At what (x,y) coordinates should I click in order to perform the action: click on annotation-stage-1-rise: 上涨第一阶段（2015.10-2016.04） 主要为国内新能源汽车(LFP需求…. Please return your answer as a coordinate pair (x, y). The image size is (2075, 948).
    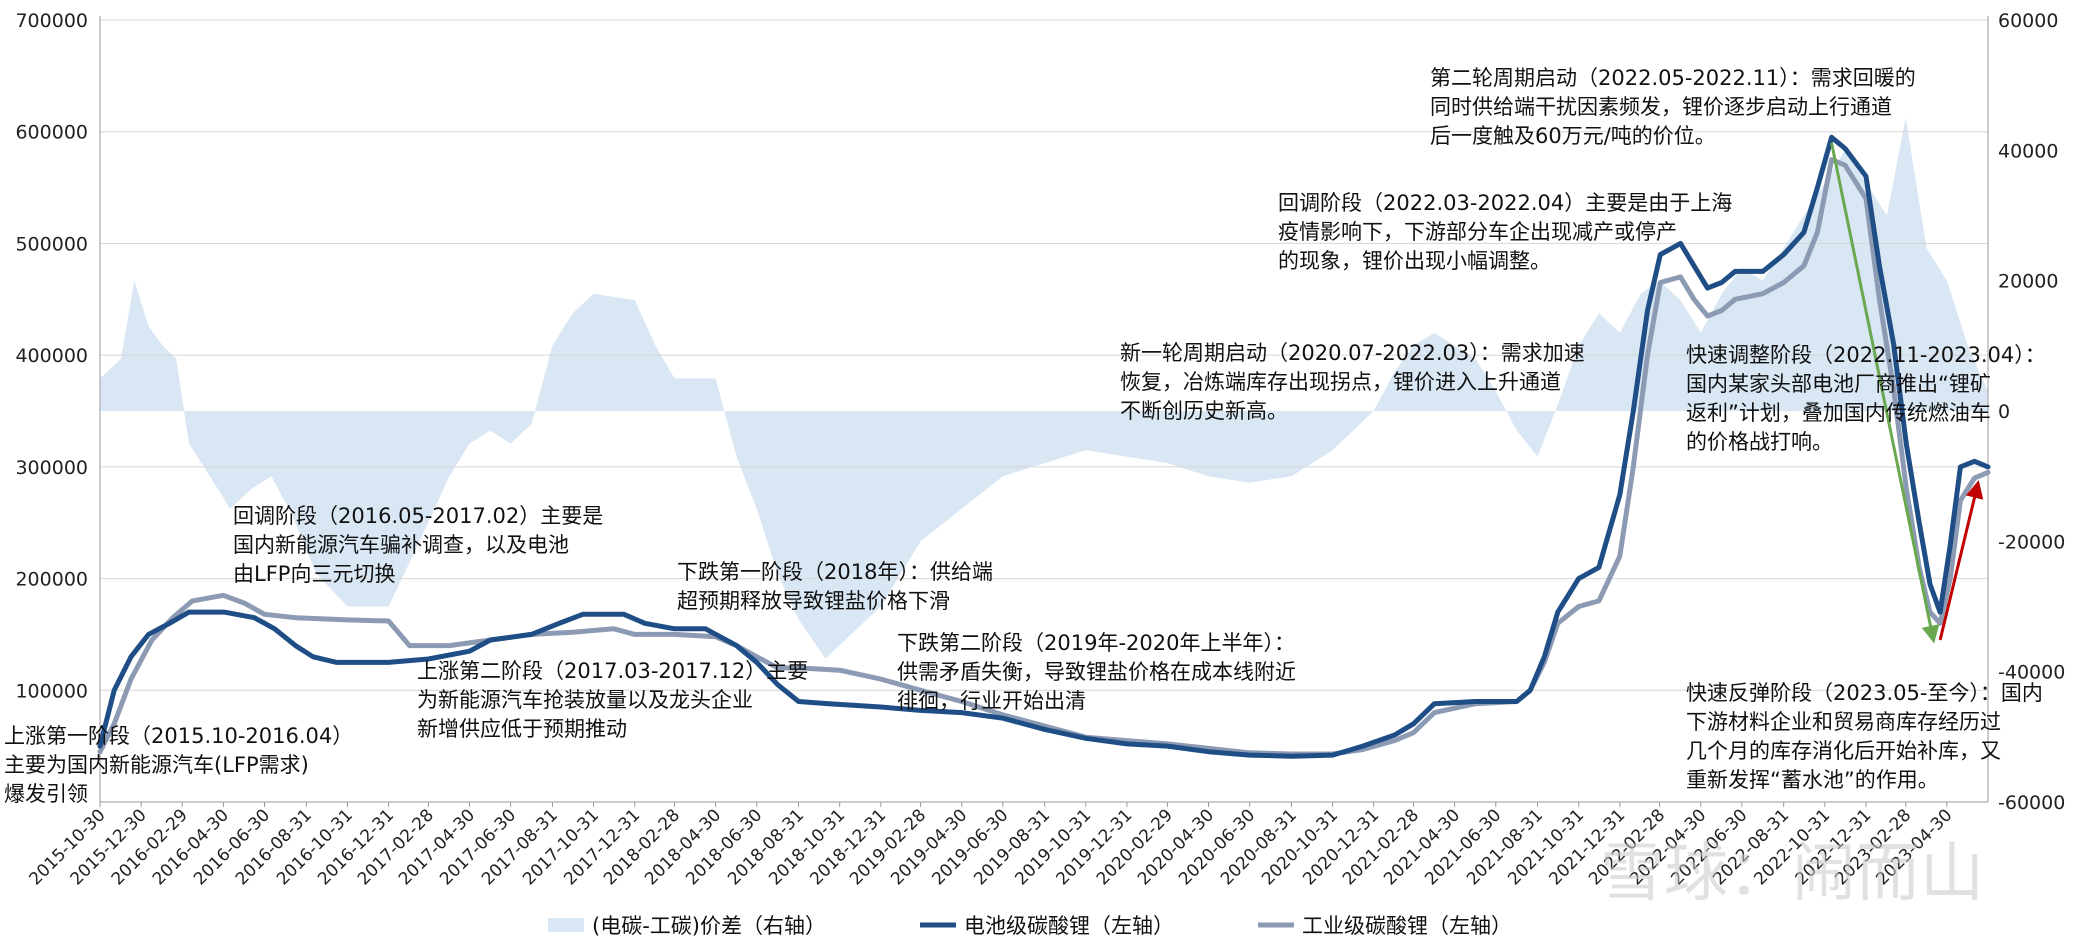
    Looking at the image, I should click on (179, 765).